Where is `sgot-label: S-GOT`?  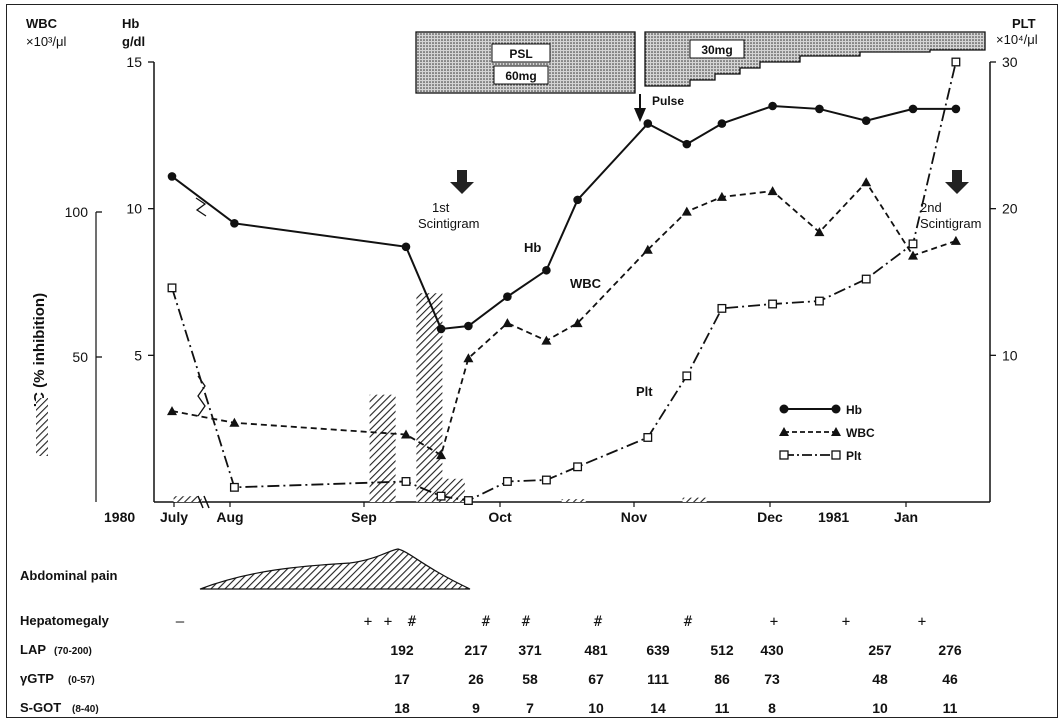 sgot-label: S-GOT is located at coordinates (40, 707).